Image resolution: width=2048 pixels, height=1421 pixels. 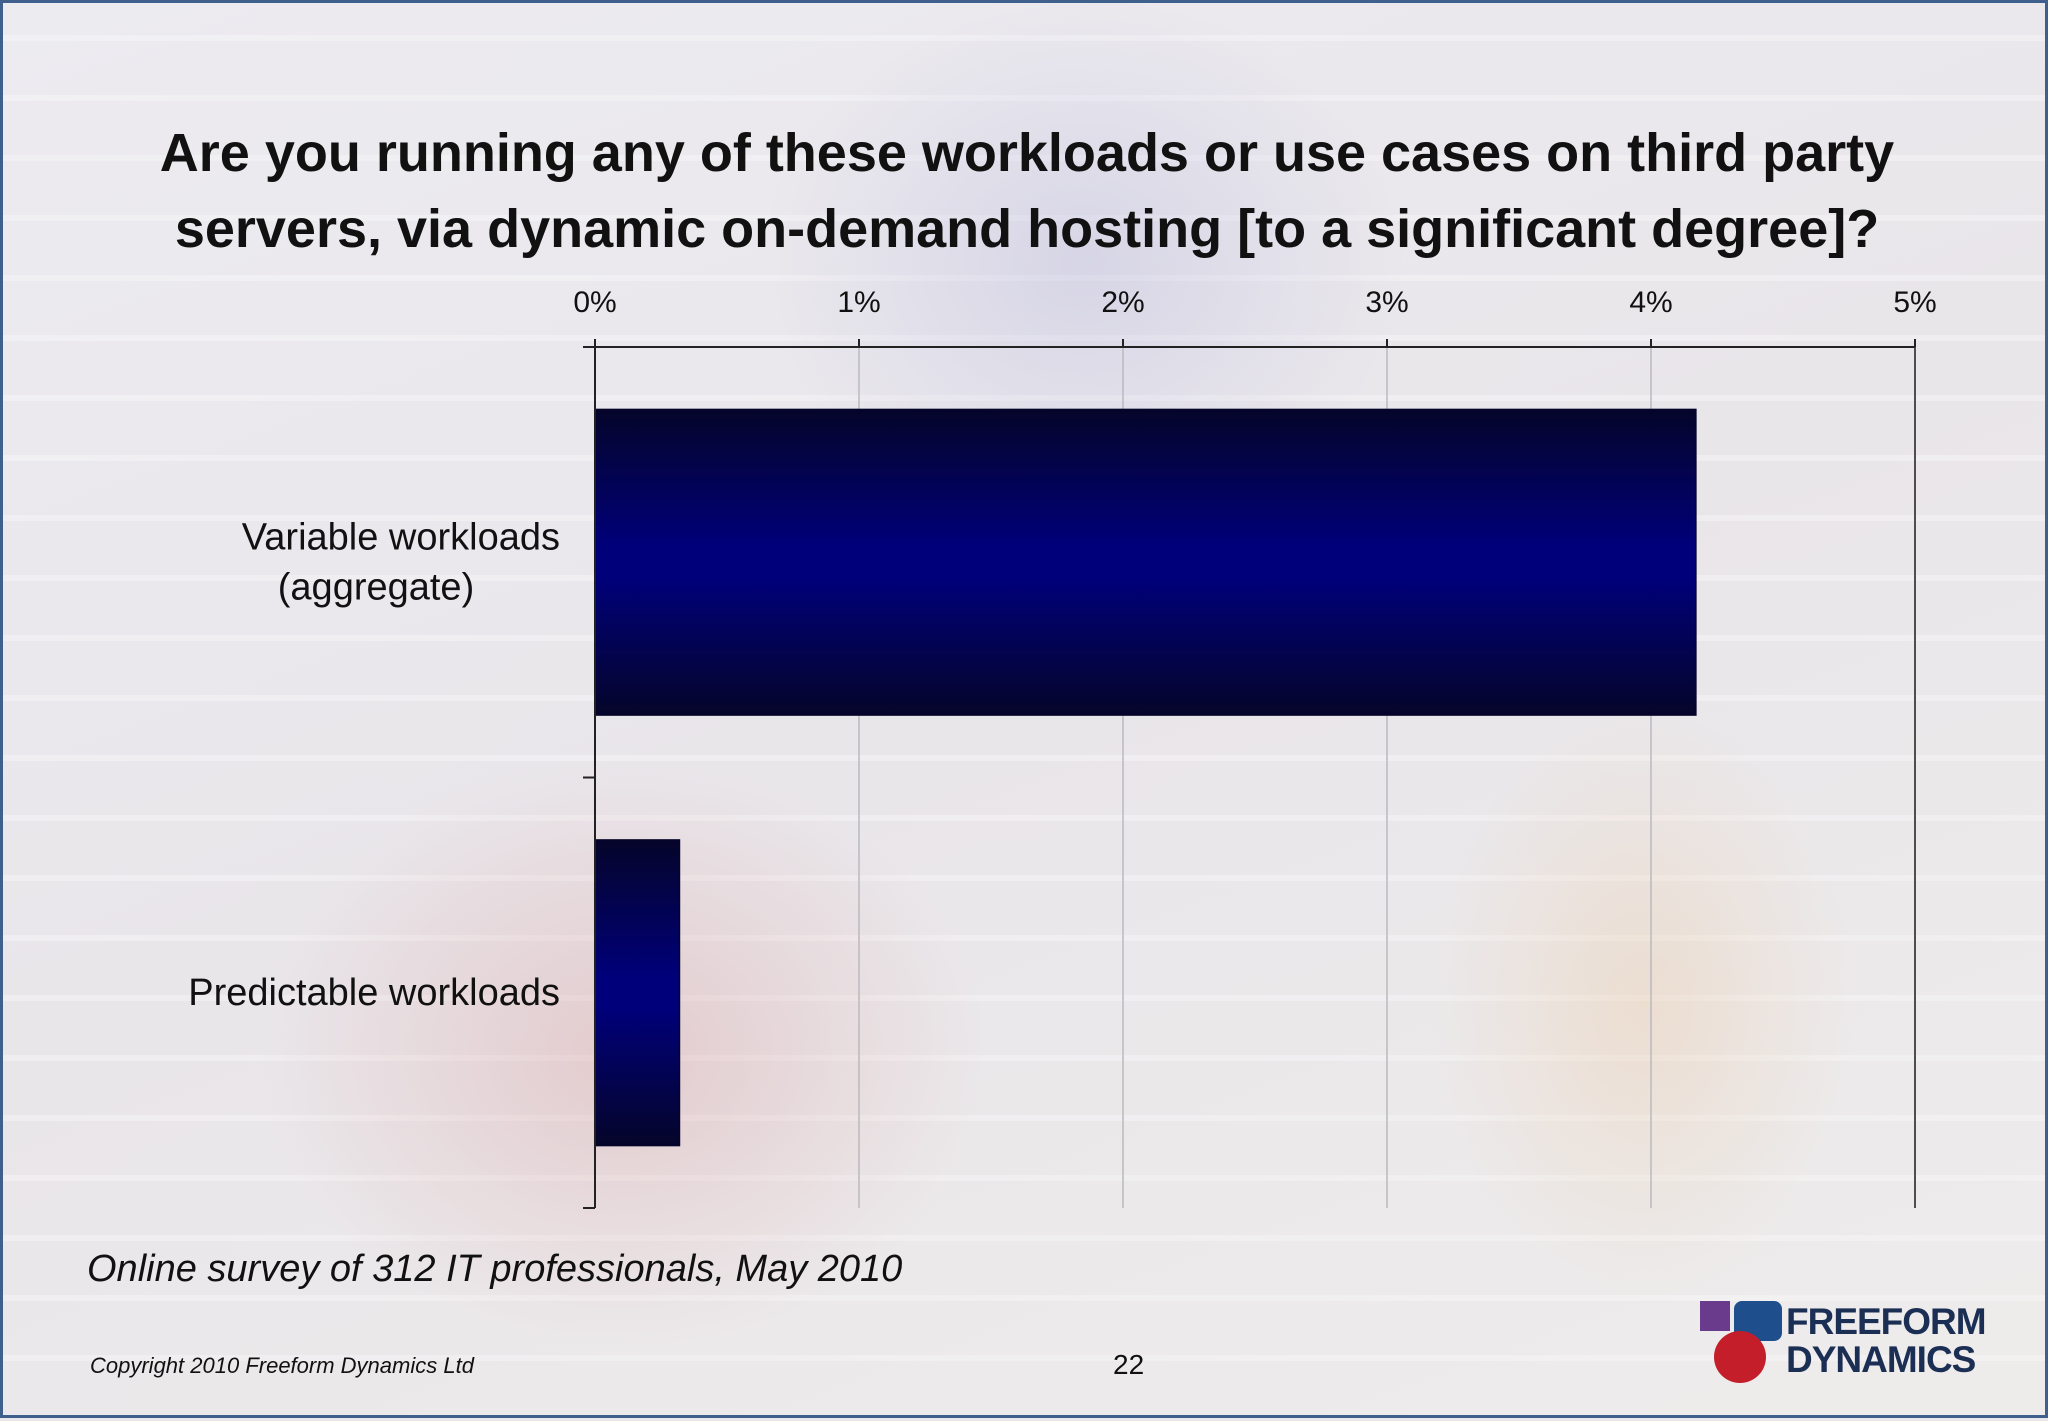 I want to click on x-tick-label-0: 0%, so click(x=594, y=302).